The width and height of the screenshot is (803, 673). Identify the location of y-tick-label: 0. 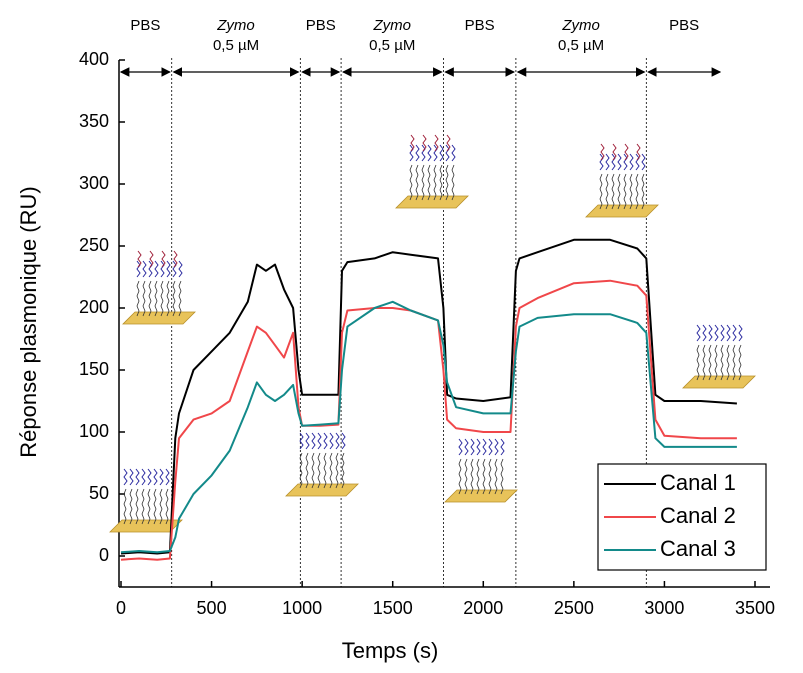
(104, 555).